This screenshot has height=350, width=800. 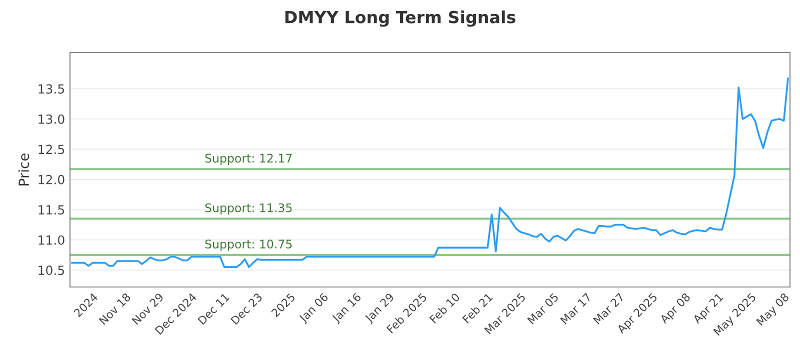 I want to click on y-tick-label: 10.5, so click(x=51, y=271).